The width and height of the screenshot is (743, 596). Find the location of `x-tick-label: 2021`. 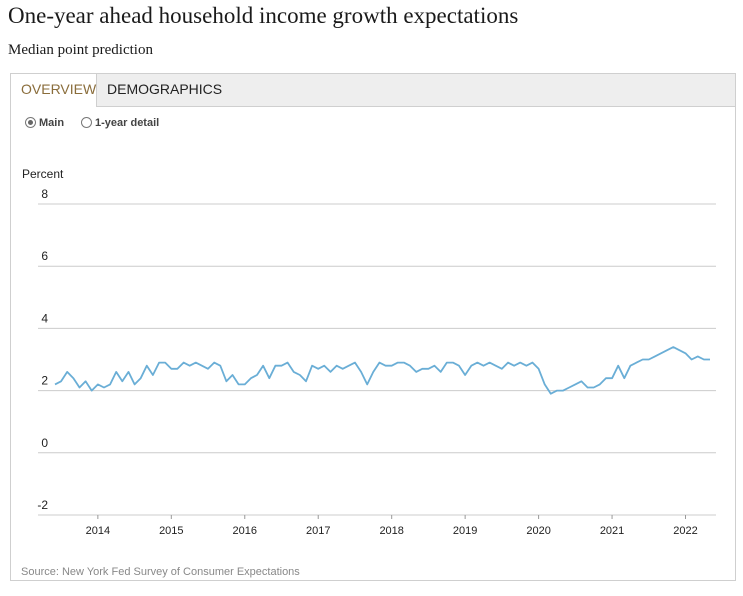

x-tick-label: 2021 is located at coordinates (612, 531).